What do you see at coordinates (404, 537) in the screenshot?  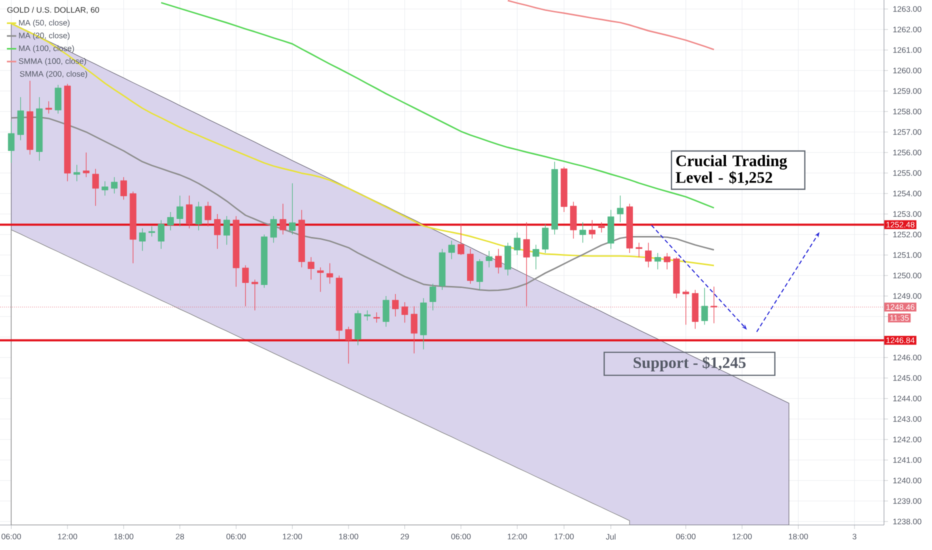 I see `x-tick-label: 29` at bounding box center [404, 537].